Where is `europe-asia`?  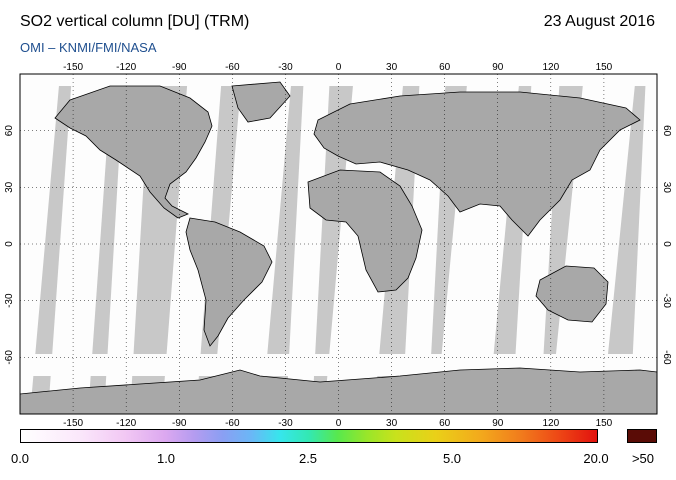 europe-asia is located at coordinates (477, 164).